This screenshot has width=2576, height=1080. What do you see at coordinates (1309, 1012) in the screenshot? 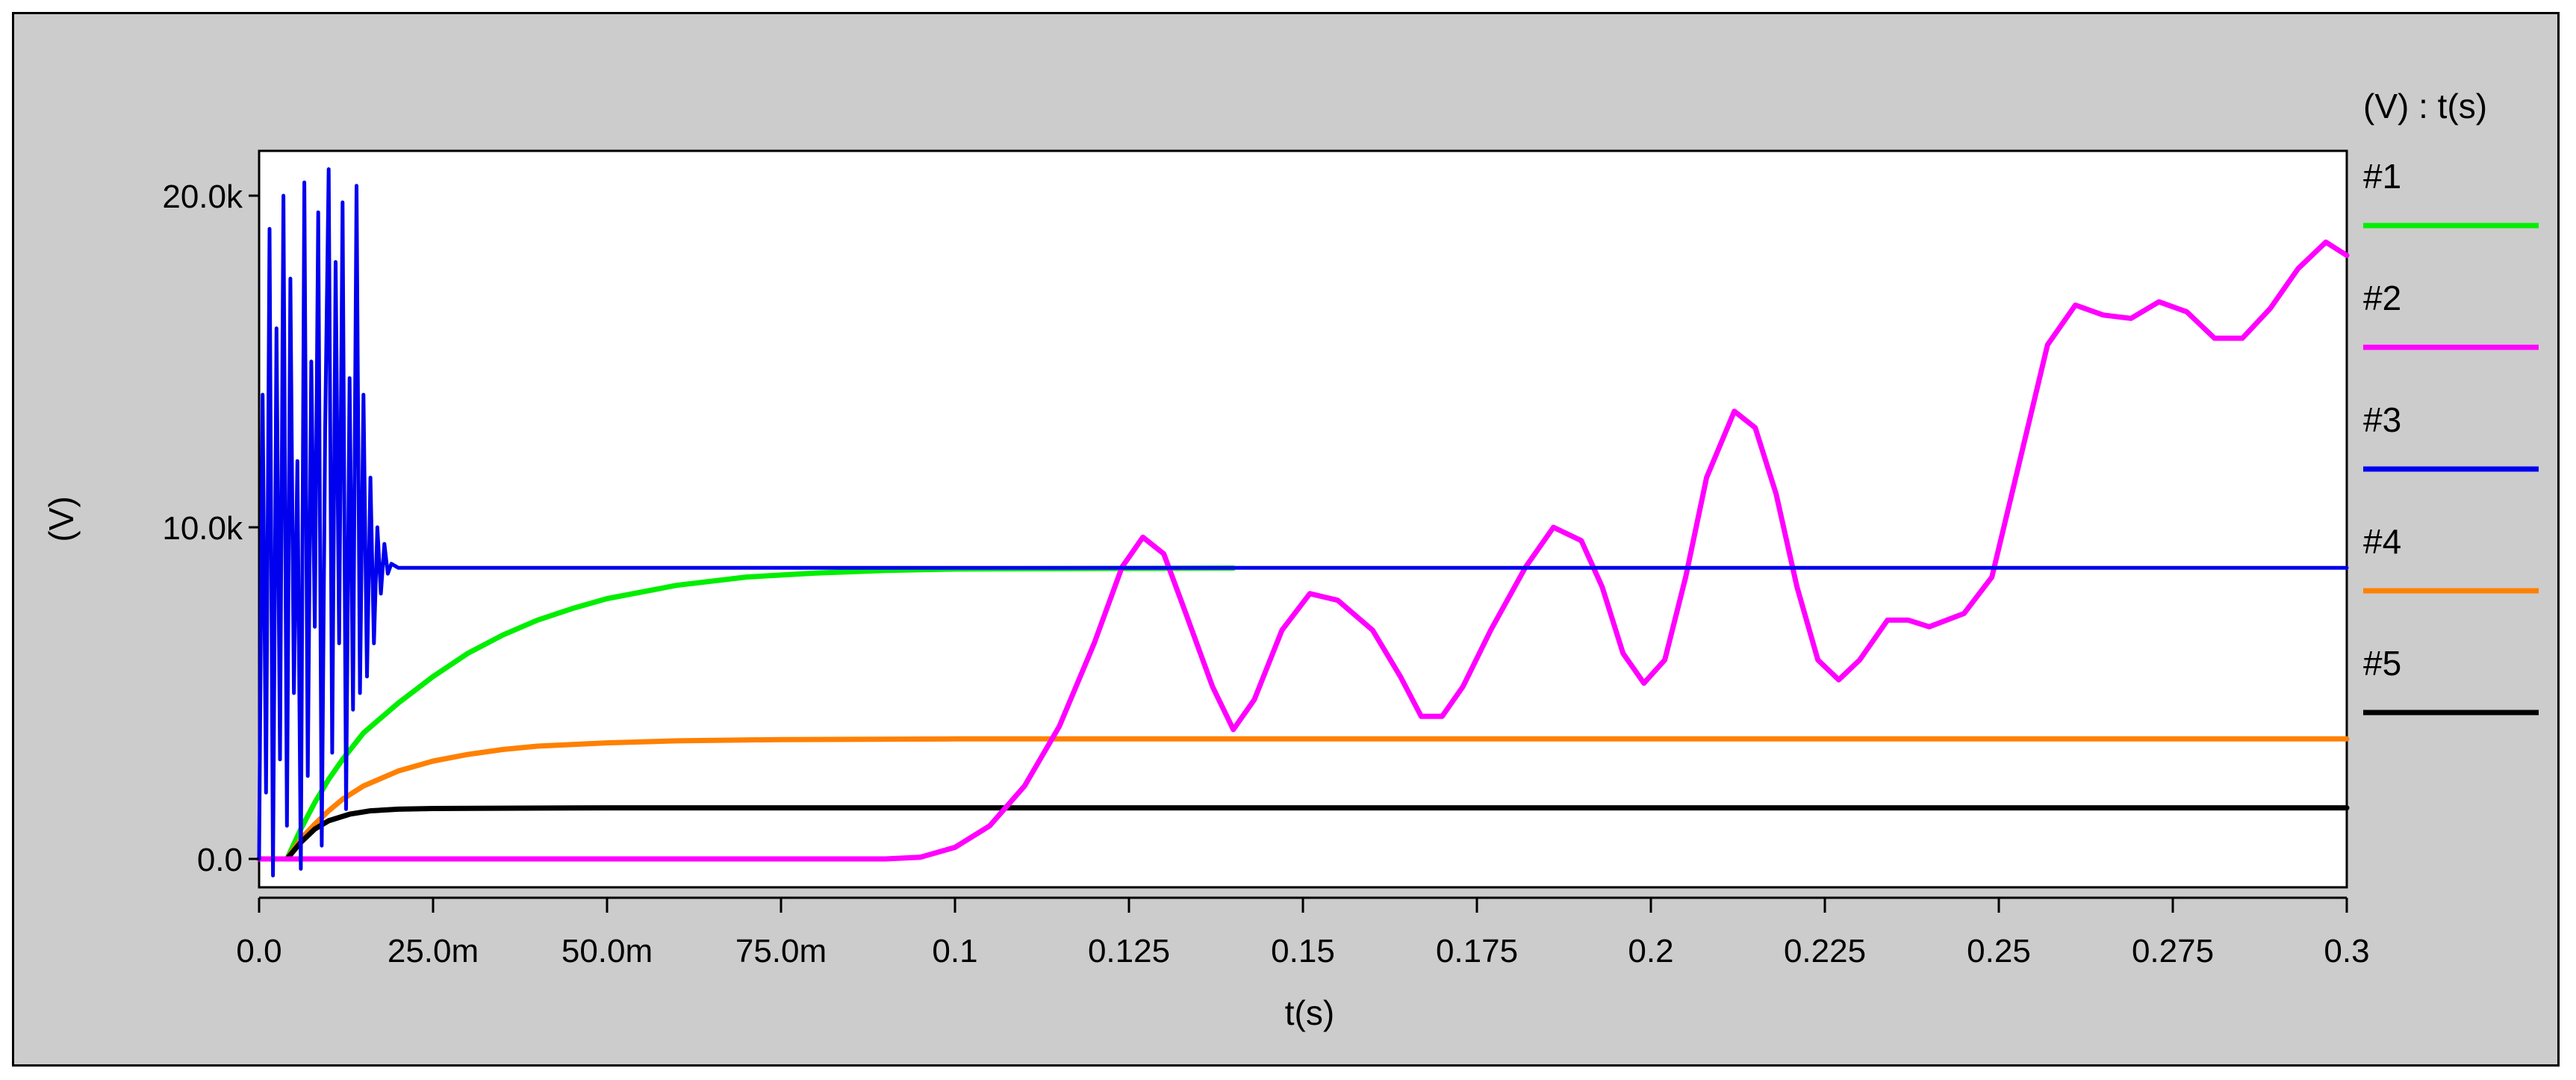
I see `x-axis-title: t(s)` at bounding box center [1309, 1012].